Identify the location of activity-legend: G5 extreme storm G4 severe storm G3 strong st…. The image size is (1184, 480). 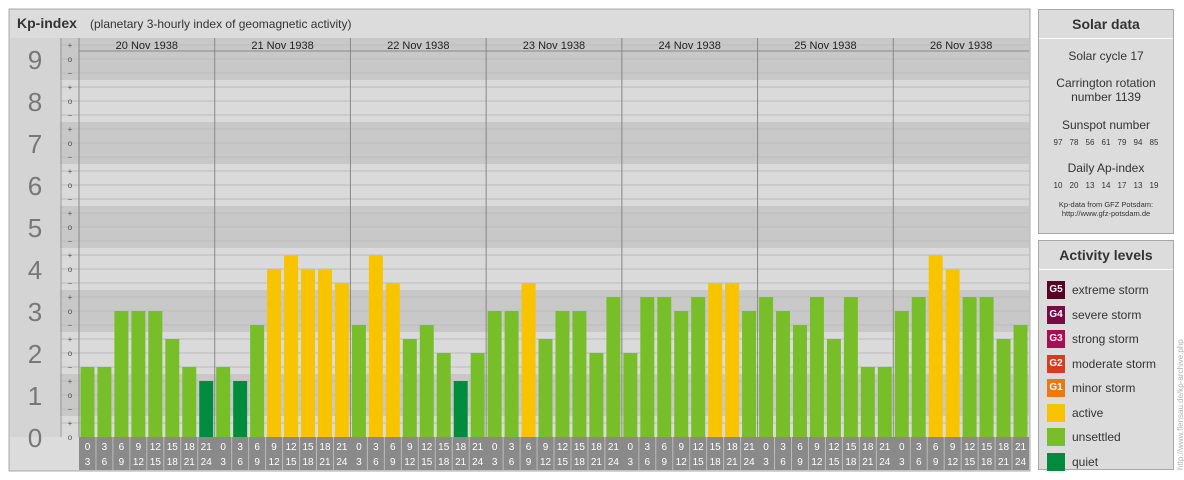
(1106, 372).